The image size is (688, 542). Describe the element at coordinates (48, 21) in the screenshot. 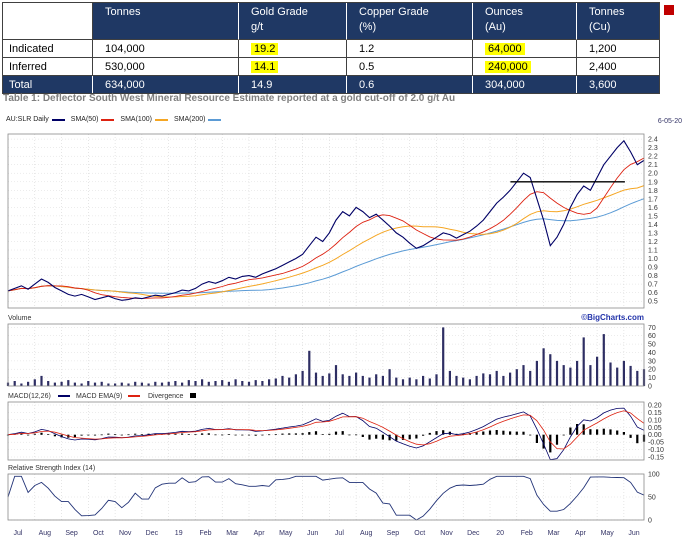

I see `table-corner-cell` at that location.